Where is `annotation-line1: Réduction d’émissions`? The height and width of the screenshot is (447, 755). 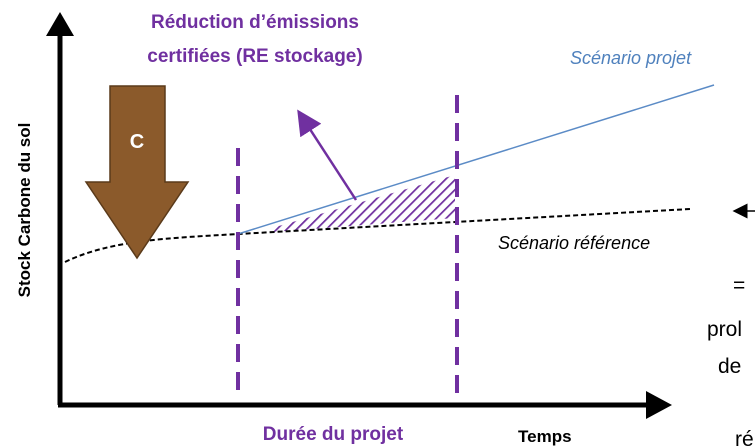 annotation-line1: Réduction d’émissions is located at coordinates (255, 22).